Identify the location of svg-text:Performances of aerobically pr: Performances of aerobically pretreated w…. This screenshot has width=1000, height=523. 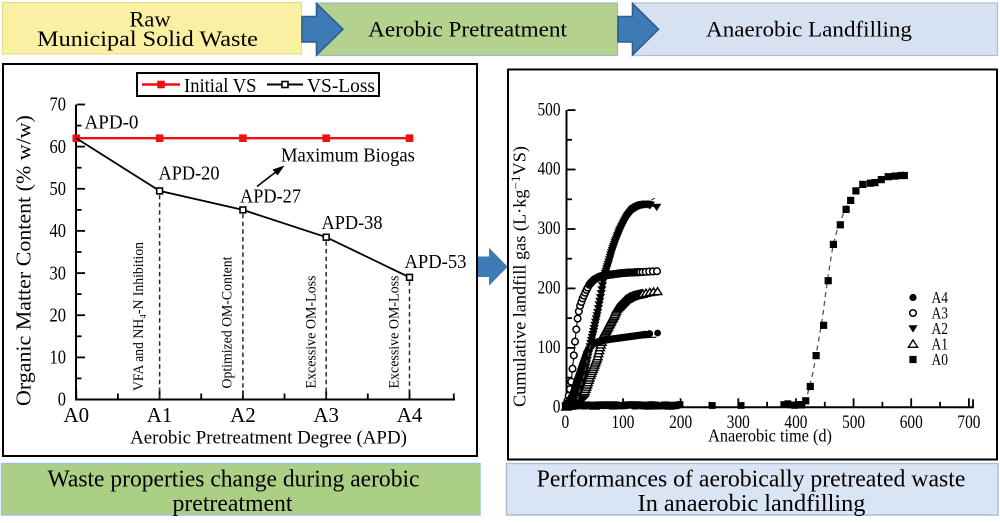
(751, 479).